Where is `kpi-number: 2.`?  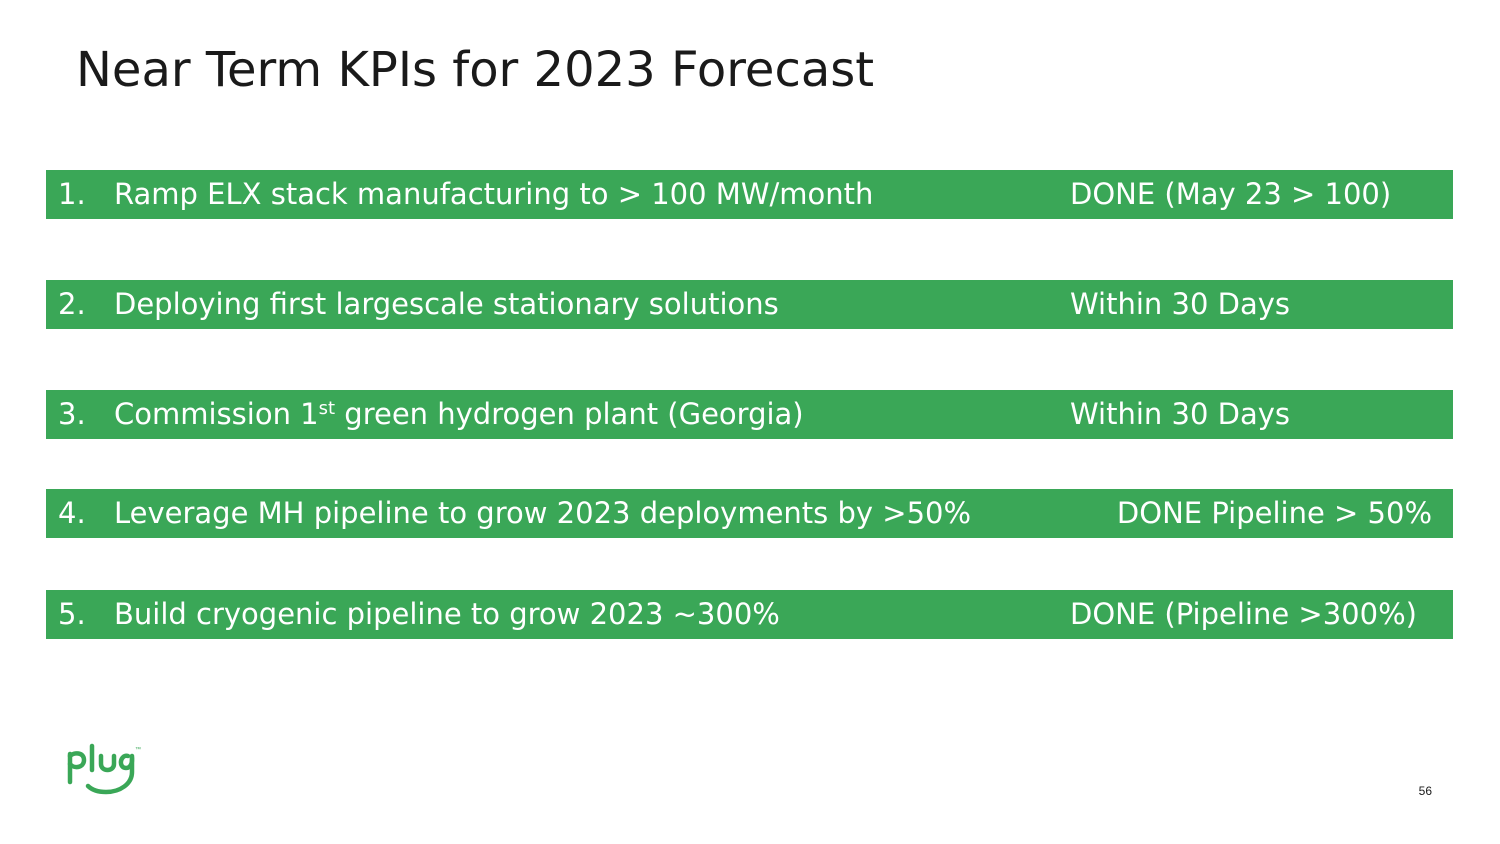
kpi-number: 2. is located at coordinates (72, 304).